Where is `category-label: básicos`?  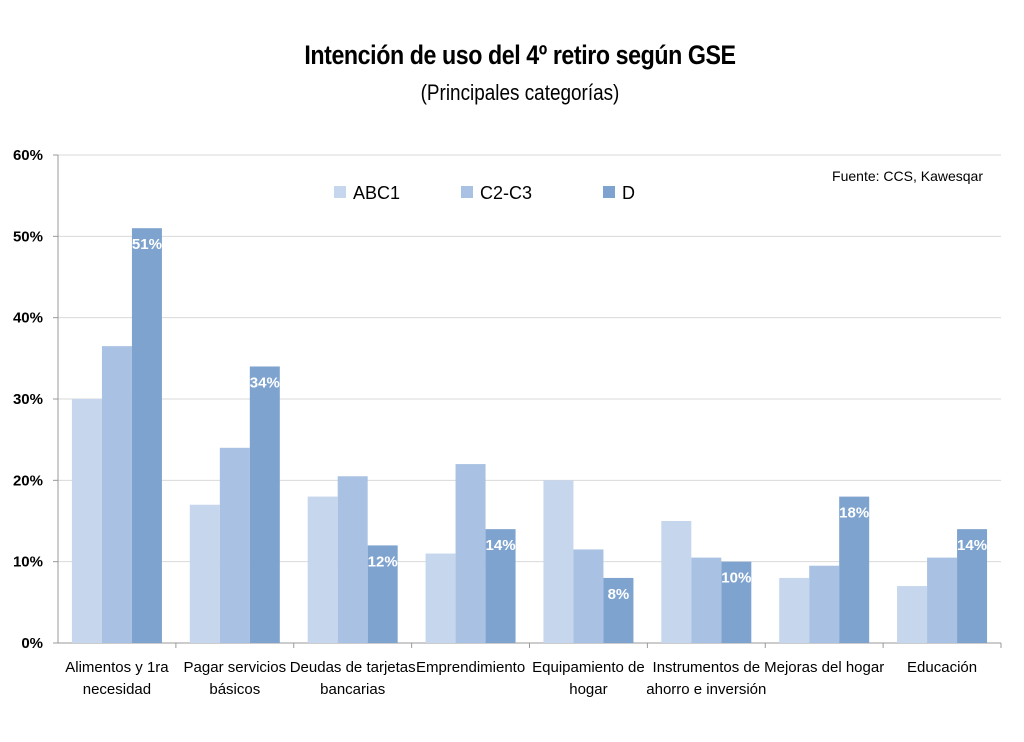 category-label: básicos is located at coordinates (234, 689).